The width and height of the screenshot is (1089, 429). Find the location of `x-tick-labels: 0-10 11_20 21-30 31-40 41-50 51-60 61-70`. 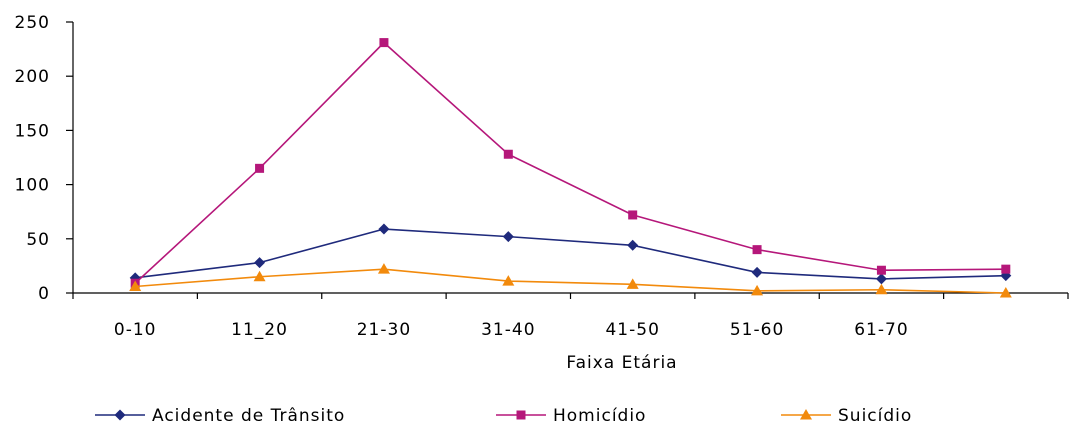

x-tick-labels: 0-10 11_20 21-30 31-40 41-50 51-60 61-70 is located at coordinates (511, 330).